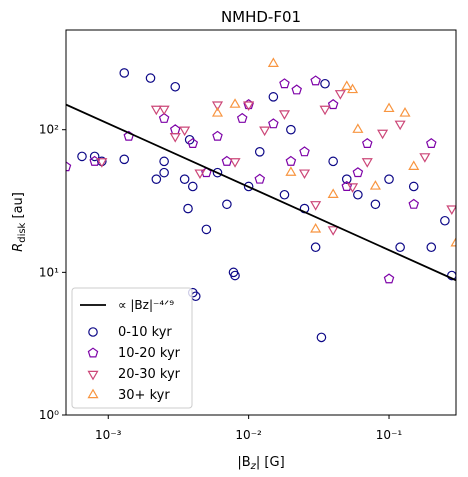 This screenshot has width=468, height=477. Describe the element at coordinates (248, 435) in the screenshot. I see `x-tick-label: 10⁻²` at that location.